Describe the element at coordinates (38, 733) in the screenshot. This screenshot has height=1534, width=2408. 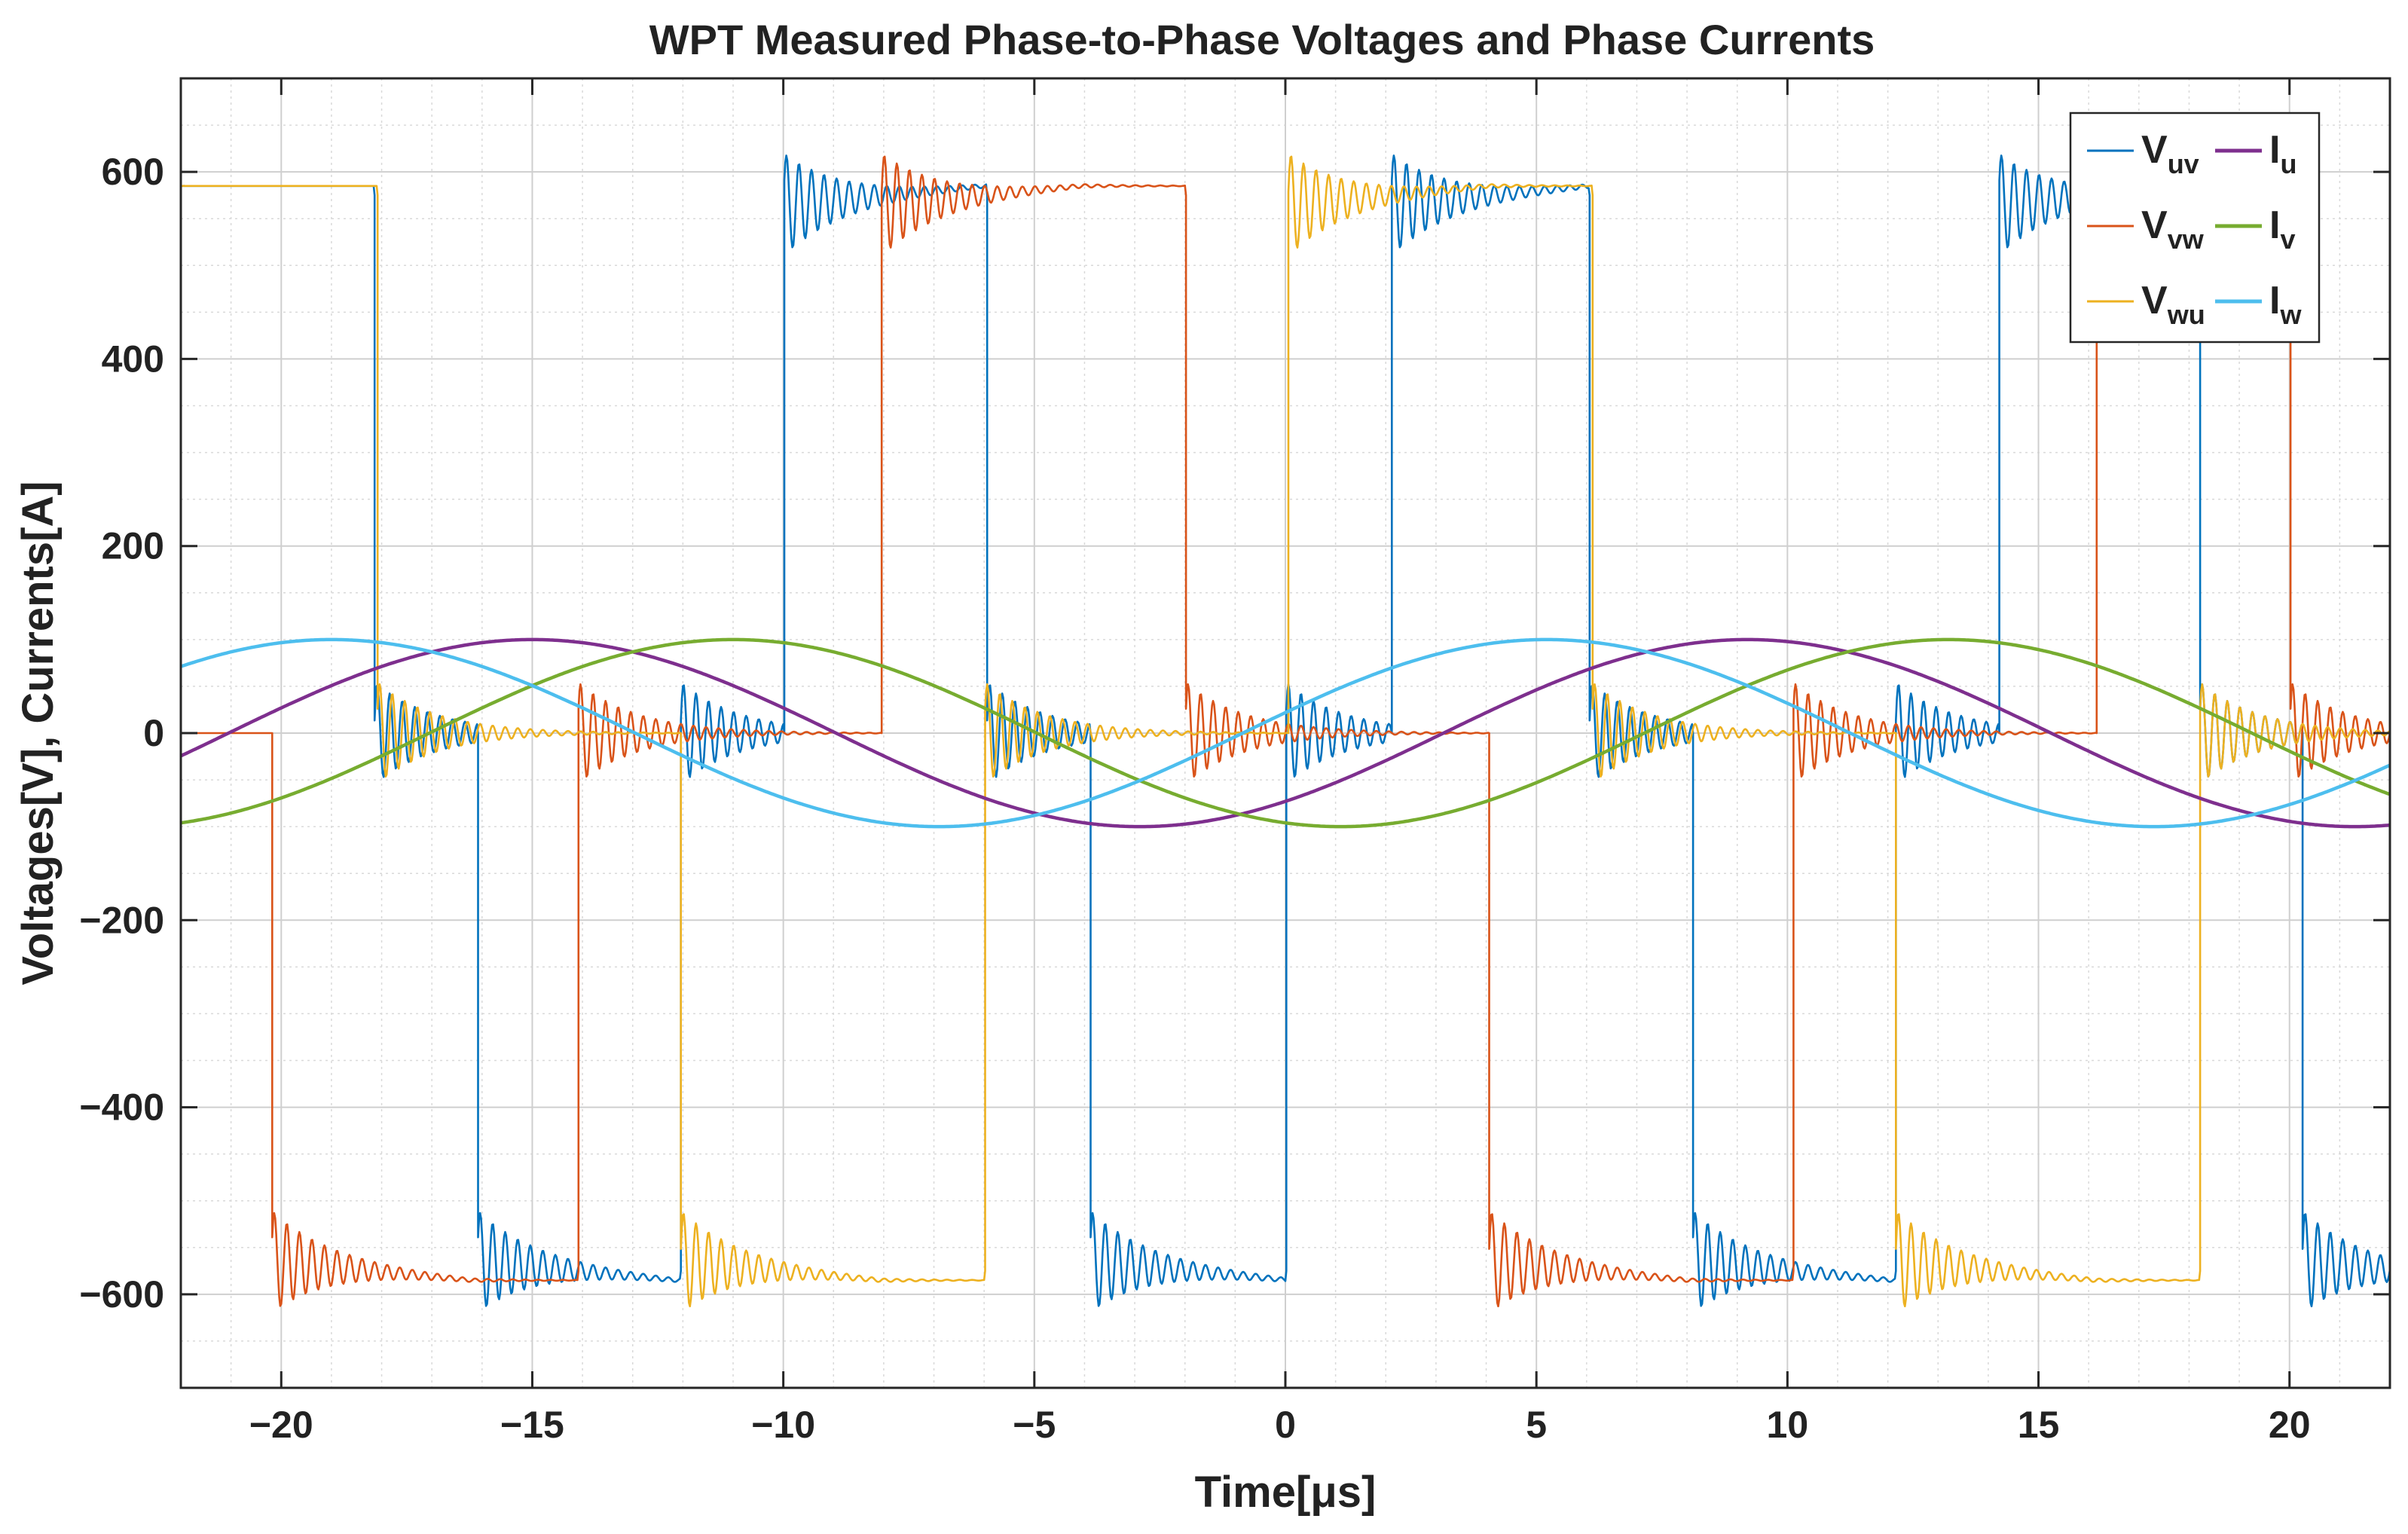
I see `y-axis-label: Voltages[V], Currents[A]` at that location.